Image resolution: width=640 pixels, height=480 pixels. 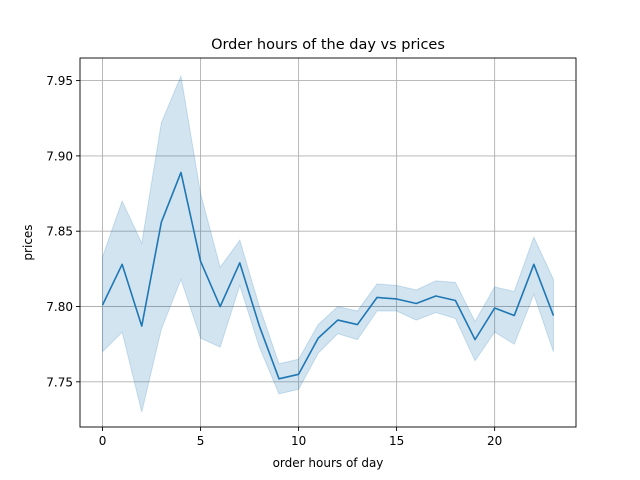 I want to click on y-tick-label: 7.80, so click(x=59, y=307).